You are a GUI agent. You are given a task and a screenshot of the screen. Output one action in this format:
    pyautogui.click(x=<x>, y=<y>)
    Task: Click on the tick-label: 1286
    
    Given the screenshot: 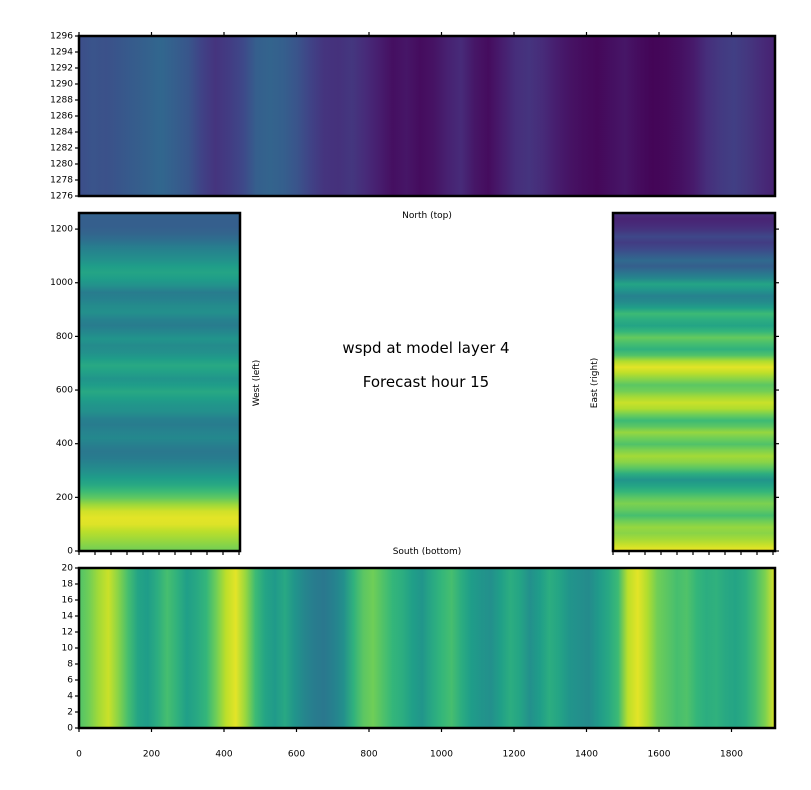 What is the action you would take?
    pyautogui.click(x=61, y=117)
    